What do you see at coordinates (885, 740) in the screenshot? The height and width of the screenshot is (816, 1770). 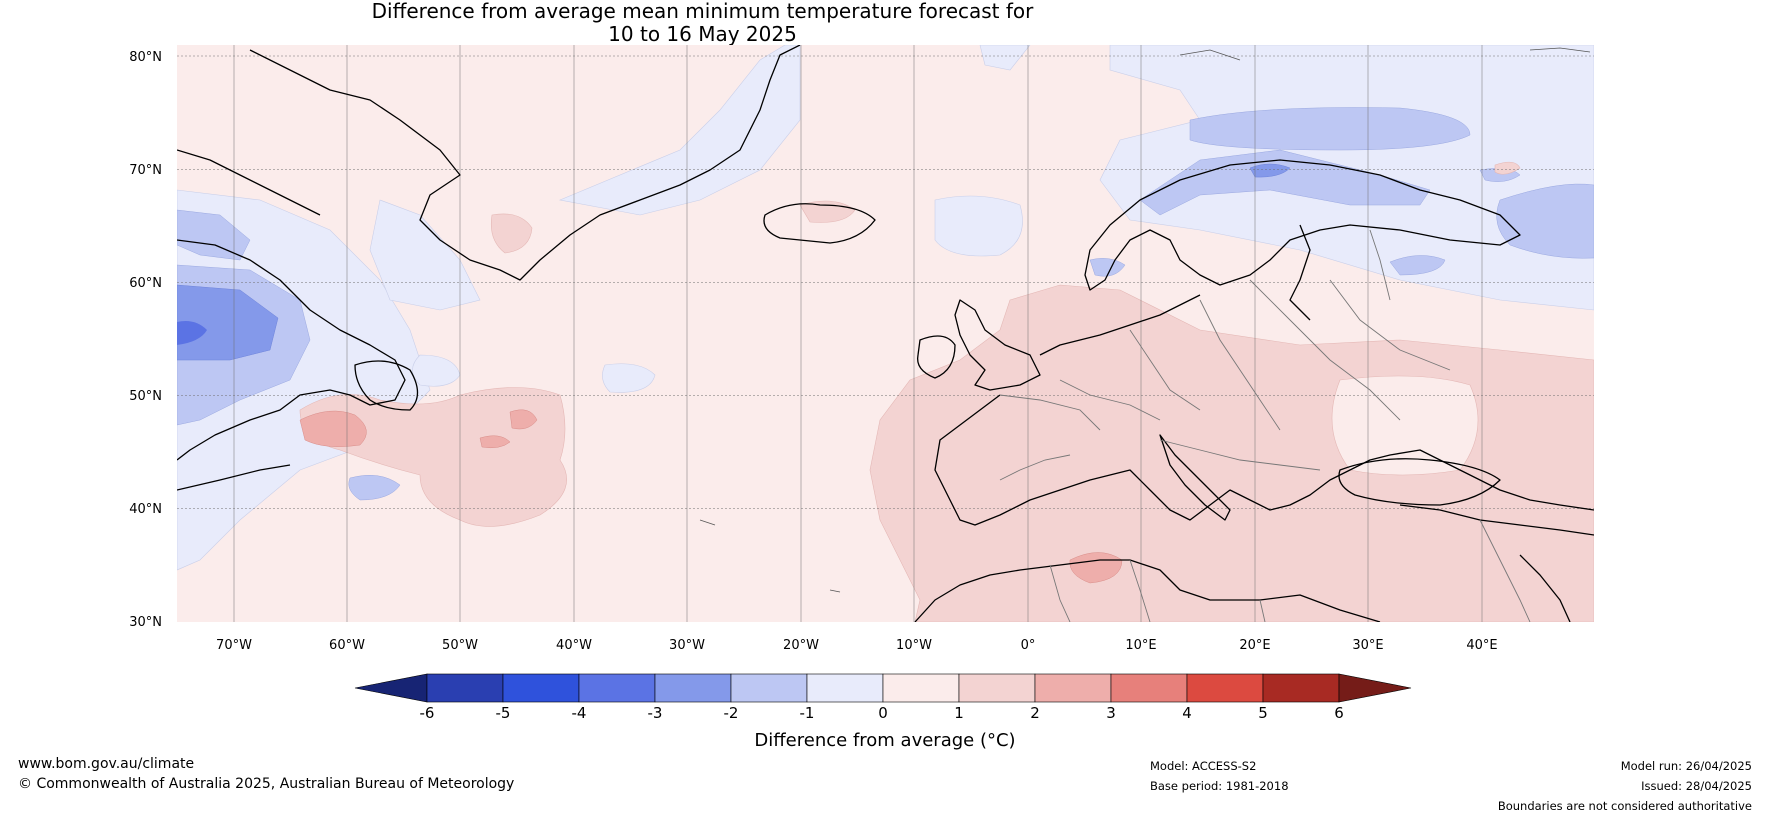 I see `colorbar-label: Difference from average (°C)` at bounding box center [885, 740].